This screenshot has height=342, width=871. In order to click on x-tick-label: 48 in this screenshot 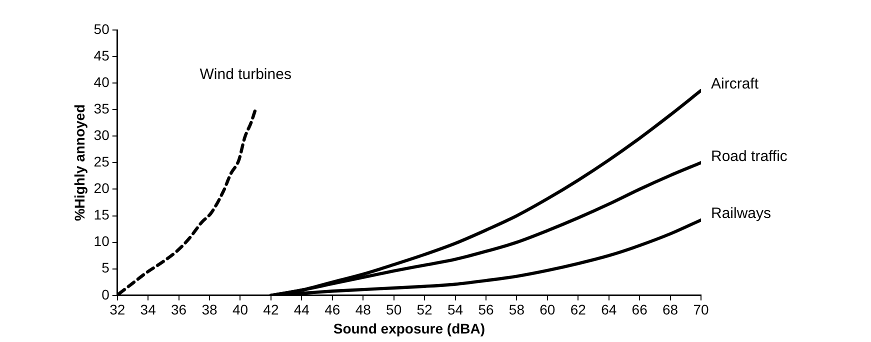, I will do `click(363, 310)`.